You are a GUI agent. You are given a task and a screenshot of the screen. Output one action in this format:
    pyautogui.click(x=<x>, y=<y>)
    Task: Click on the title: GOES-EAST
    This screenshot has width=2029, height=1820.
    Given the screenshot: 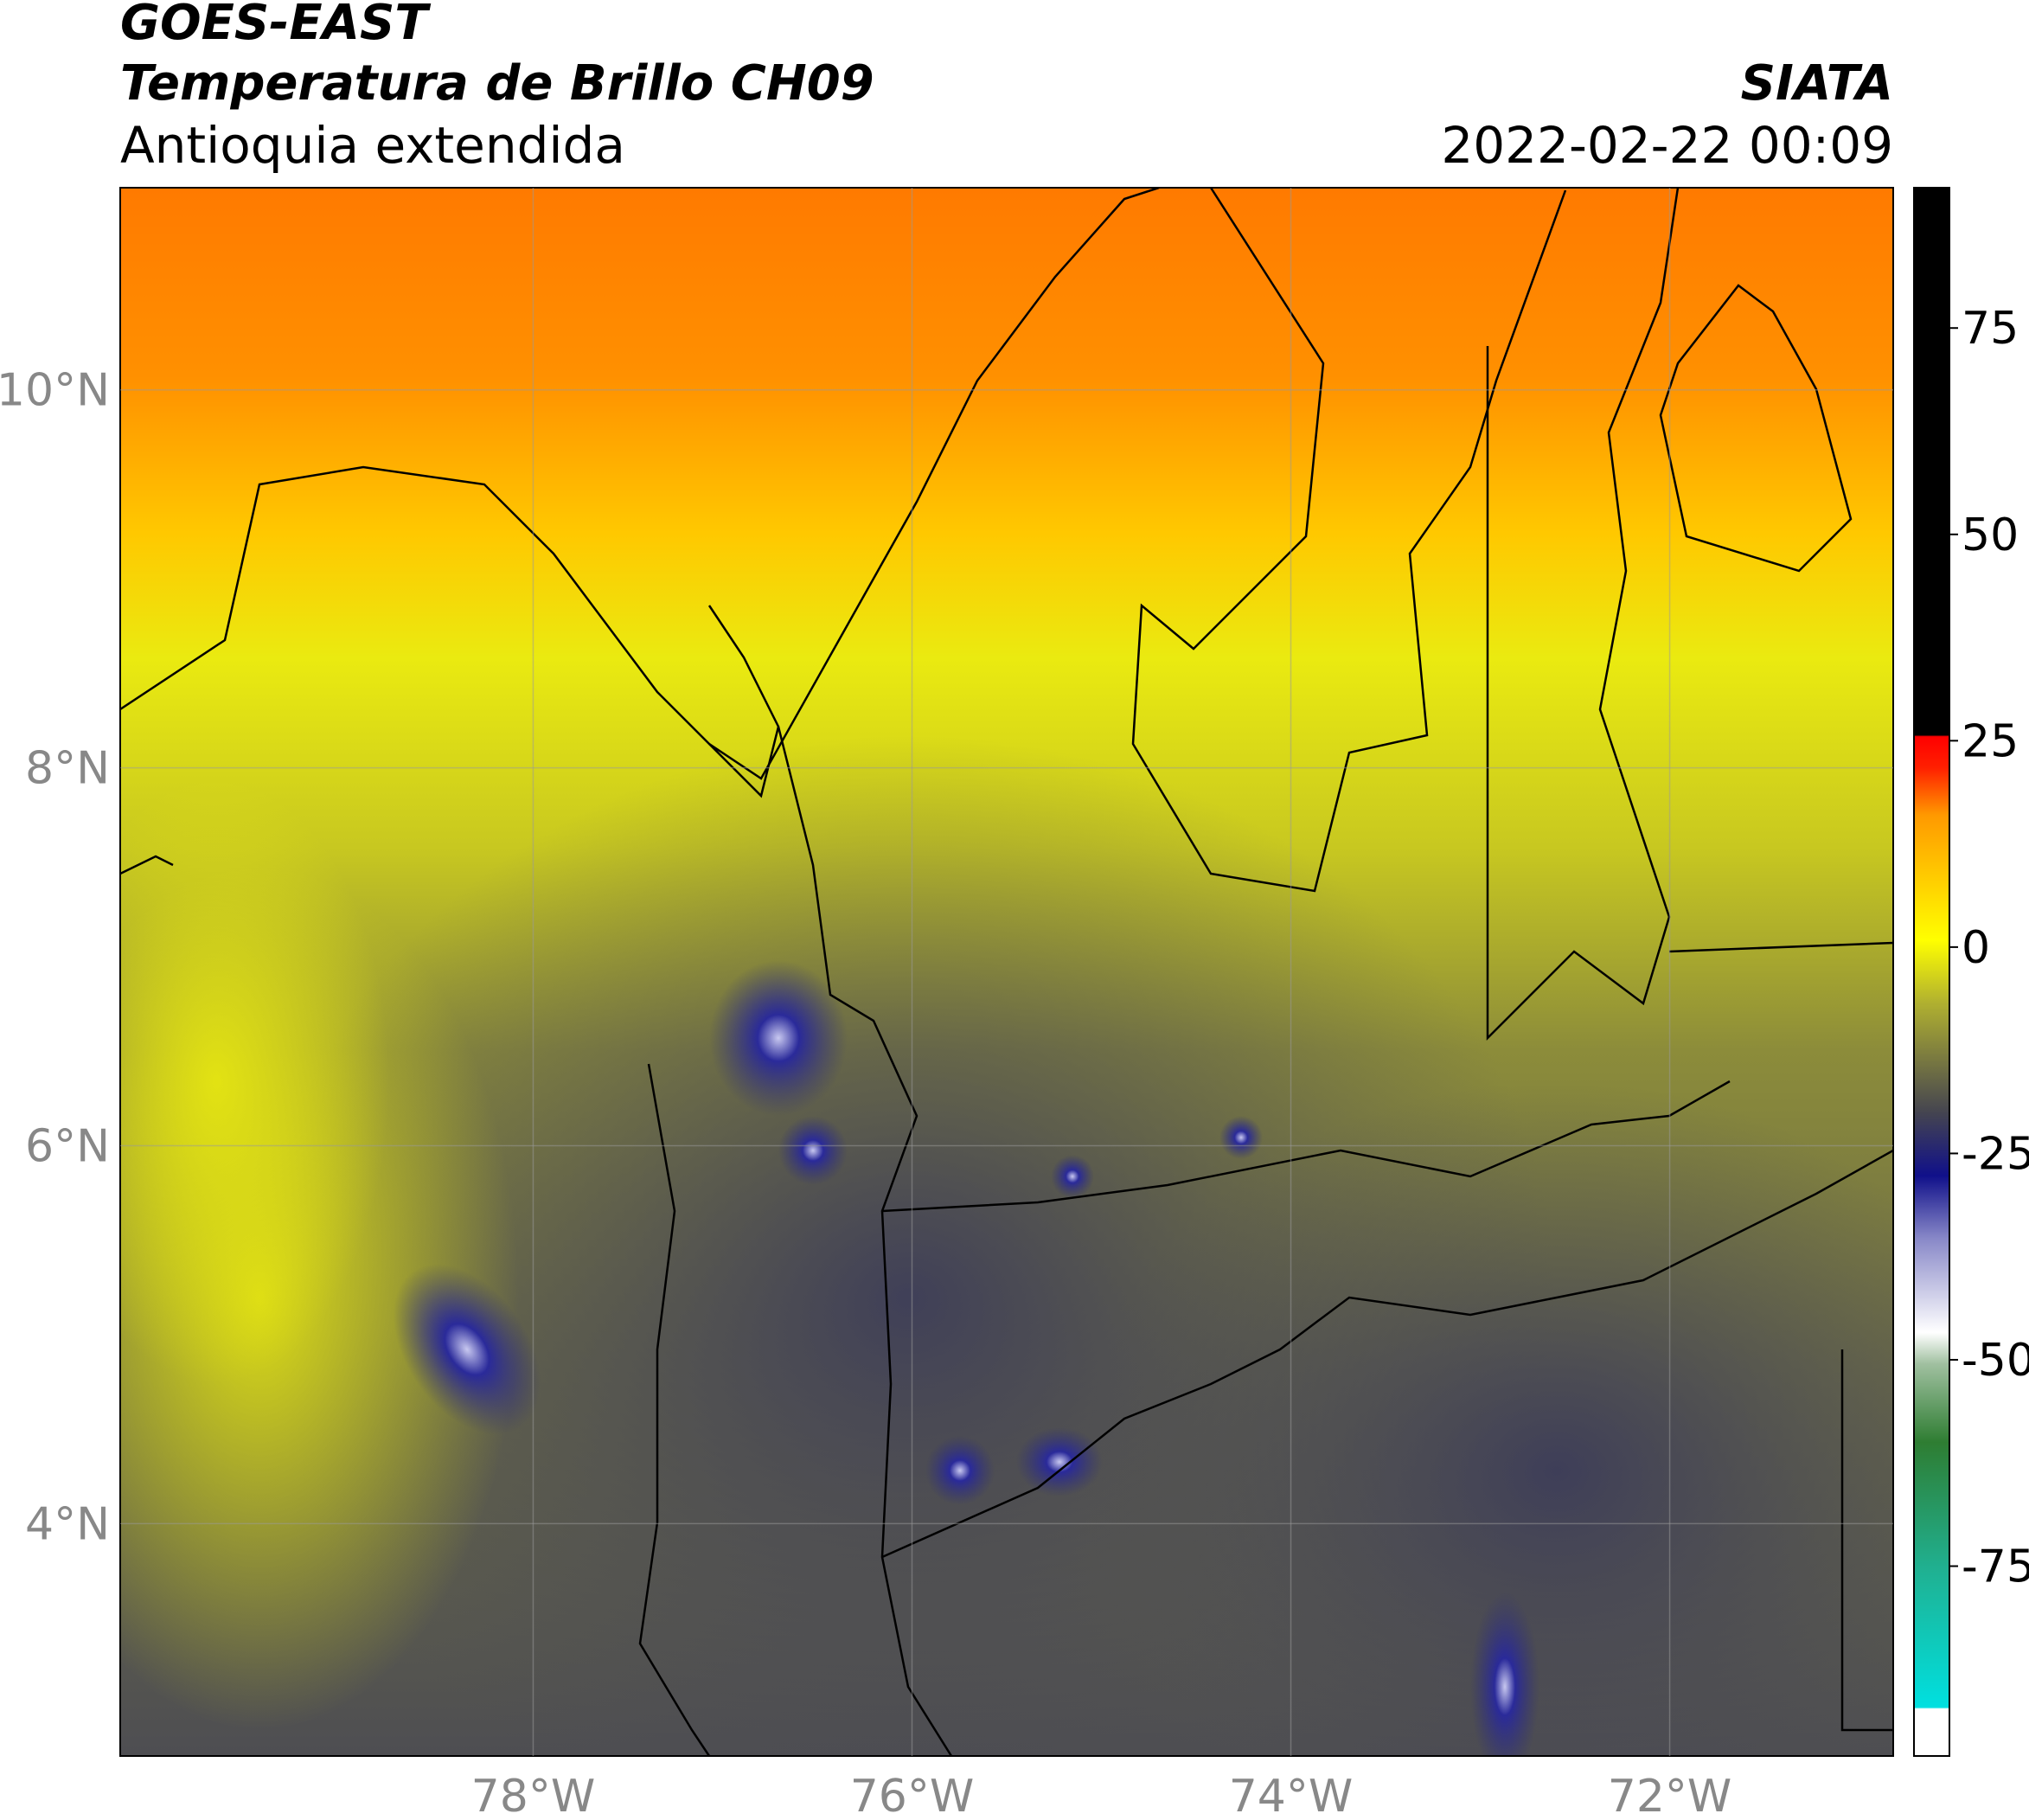 What is the action you would take?
    pyautogui.click(x=275, y=25)
    